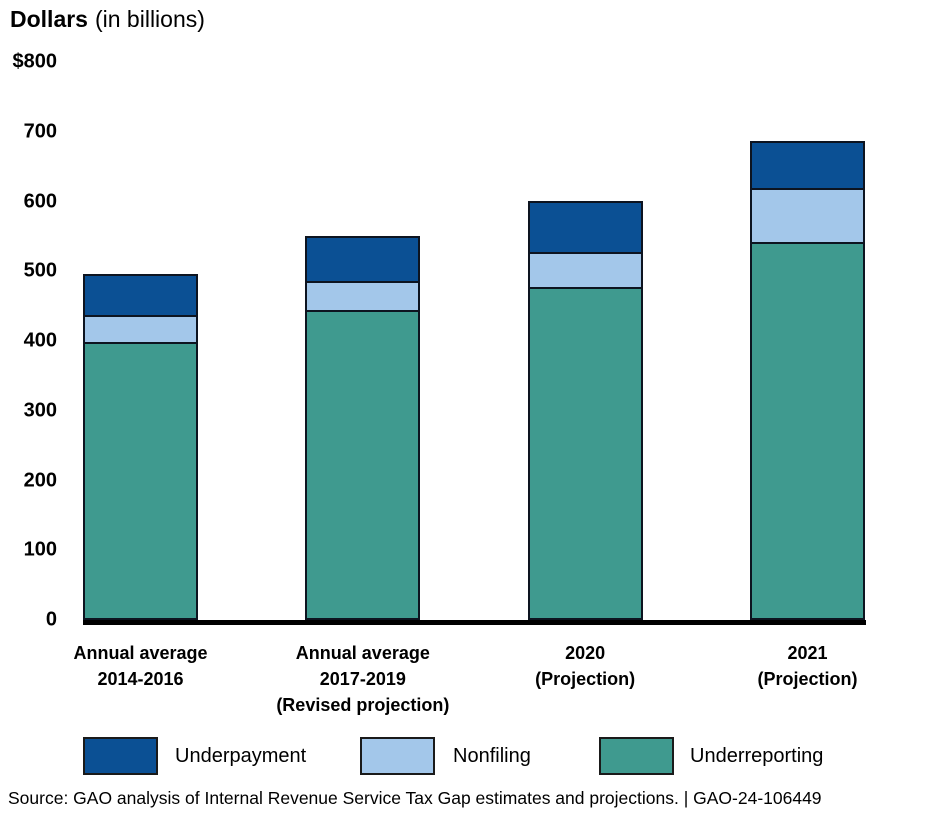 The image size is (938, 828). I want to click on x-axis-category-label-line: (Revised projection), so click(363, 705).